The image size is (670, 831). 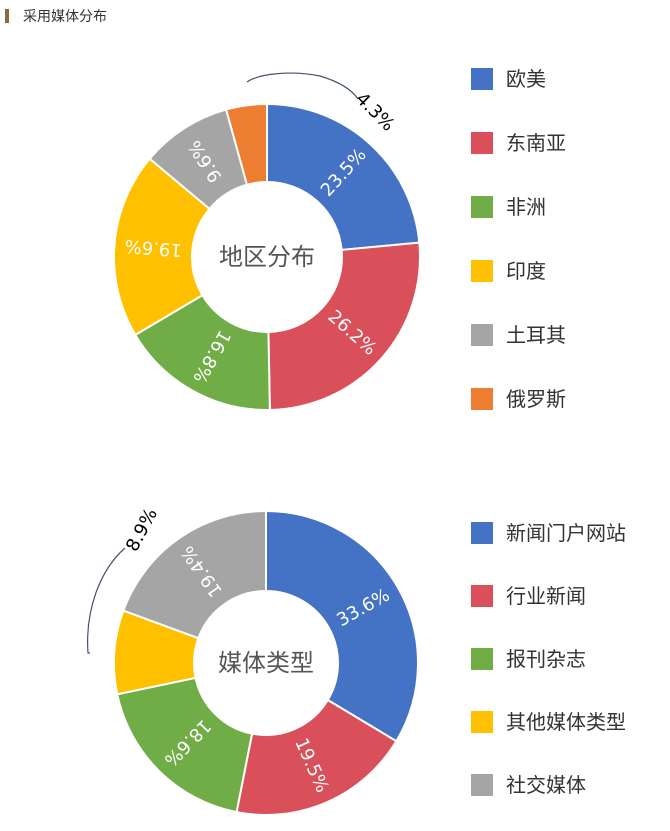 I want to click on legend-label: 东南亚, so click(x=536, y=143).